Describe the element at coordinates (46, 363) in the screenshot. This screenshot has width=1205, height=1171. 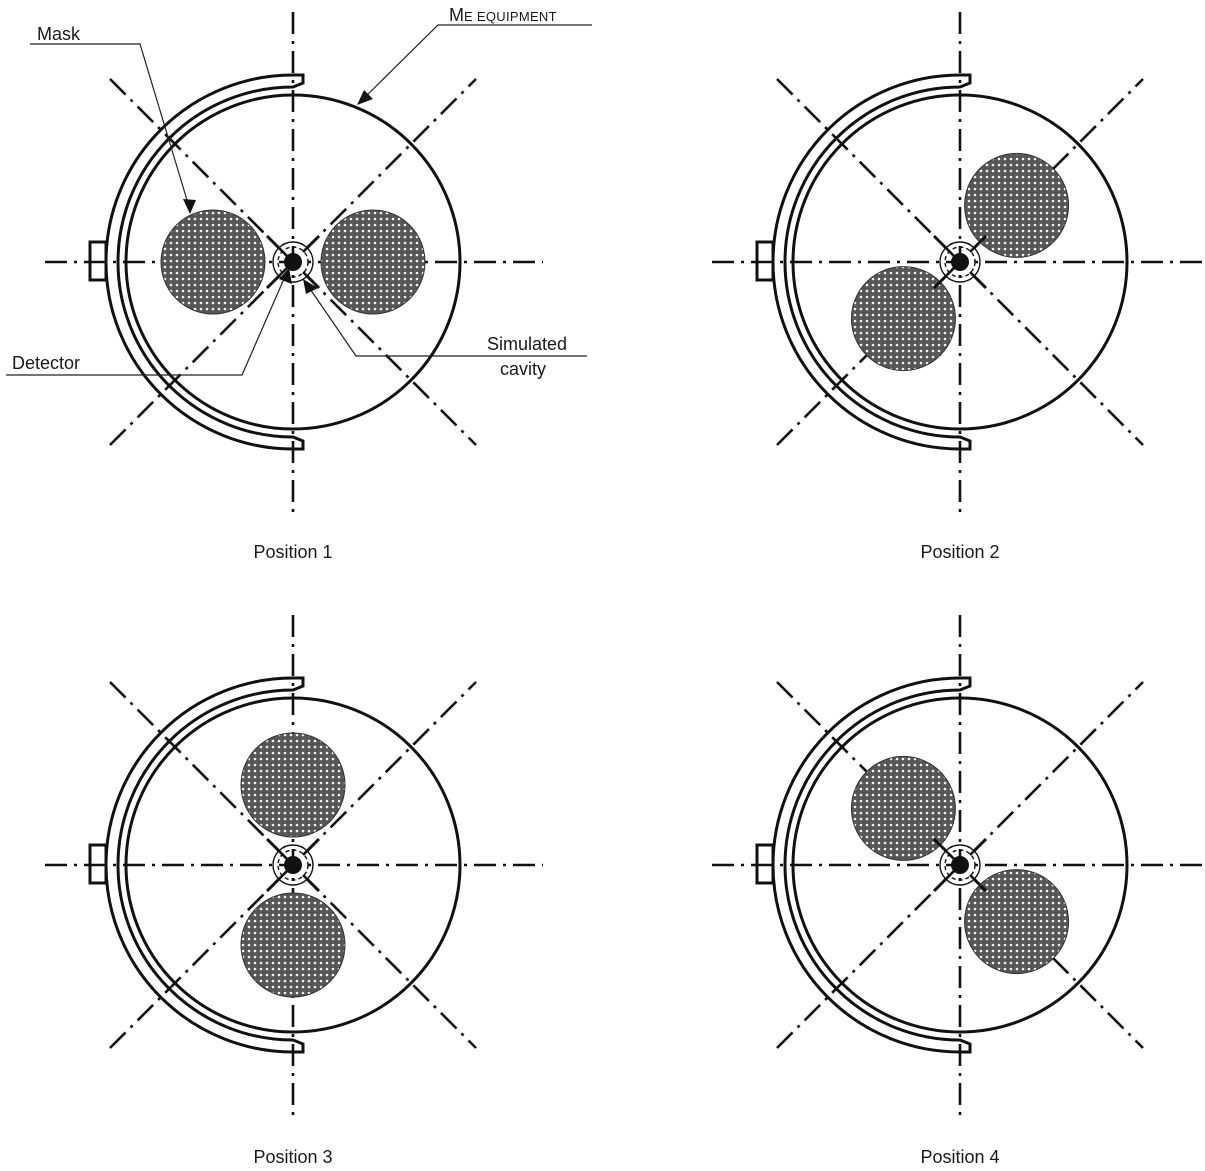
I see `detector-label: Detector` at that location.